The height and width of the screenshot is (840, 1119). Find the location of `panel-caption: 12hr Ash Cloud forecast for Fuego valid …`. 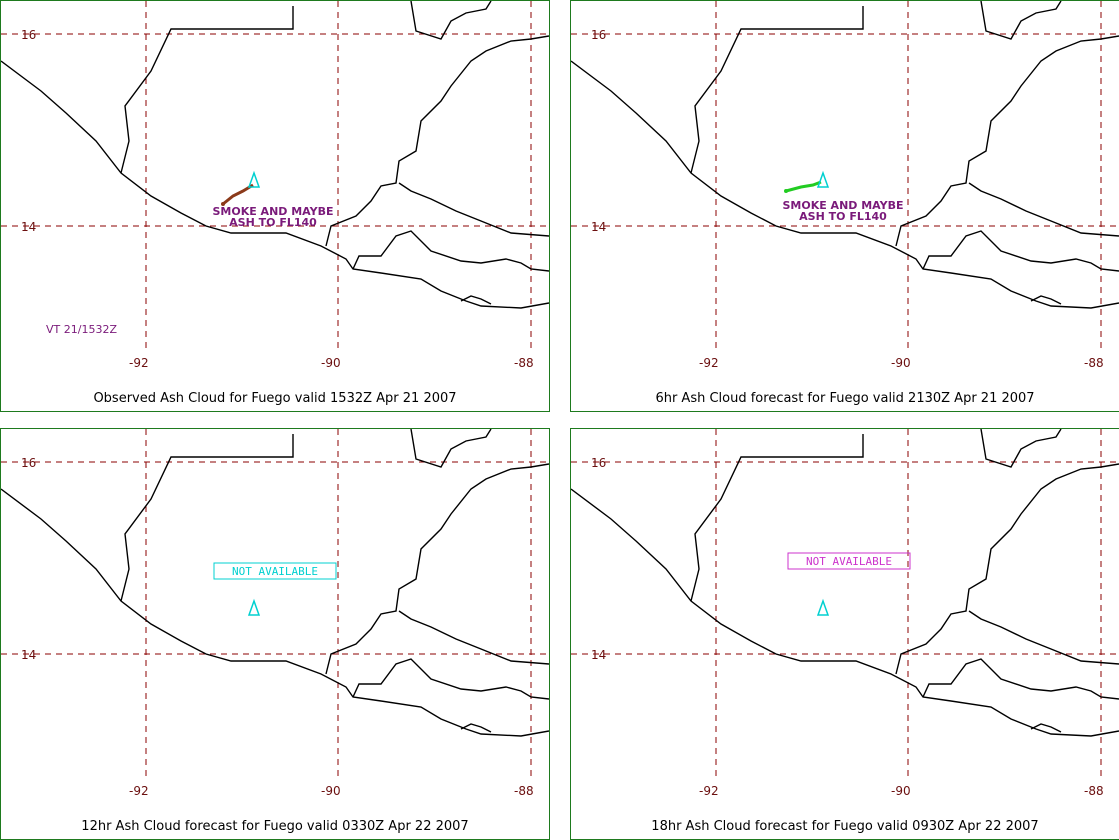

panel-caption: 12hr Ash Cloud forecast for Fuego valid … is located at coordinates (275, 826).